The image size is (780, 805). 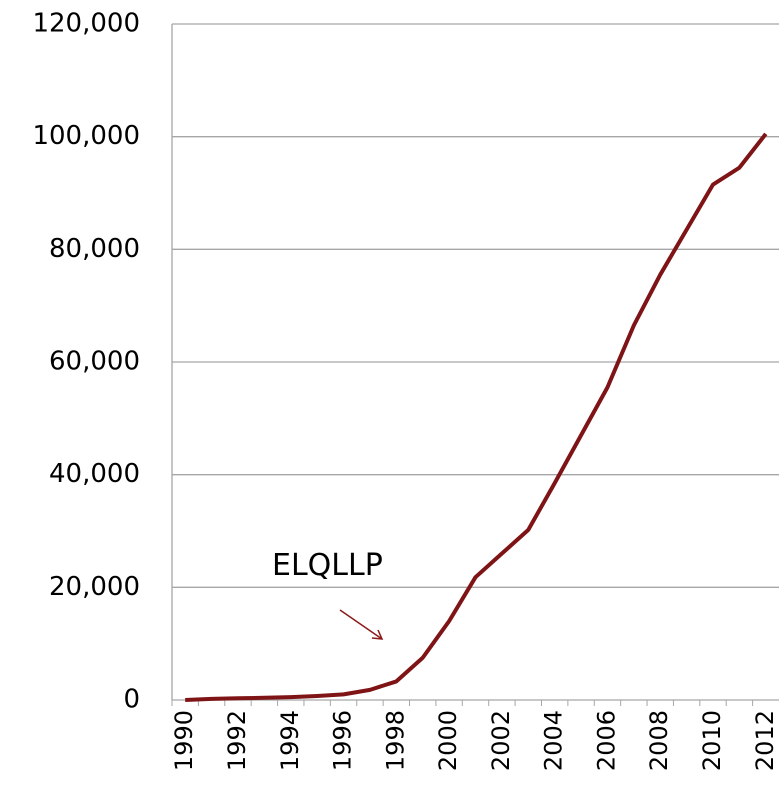 I want to click on x-tick-label: 2004, so click(x=554, y=740).